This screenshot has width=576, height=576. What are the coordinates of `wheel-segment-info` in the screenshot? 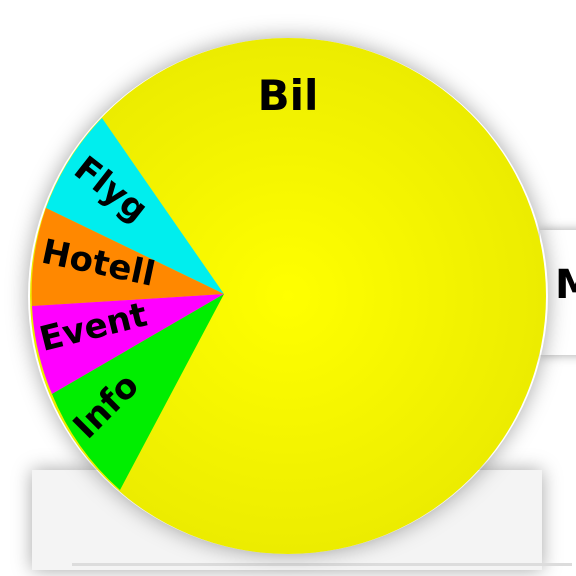 It's located at (138, 392).